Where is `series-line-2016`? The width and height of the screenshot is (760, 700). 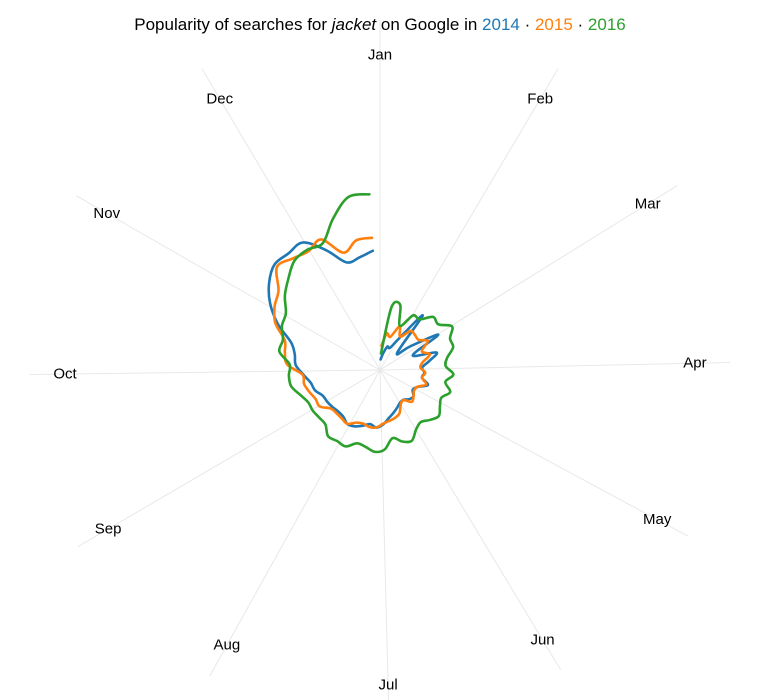 series-line-2016 is located at coordinates (366, 323).